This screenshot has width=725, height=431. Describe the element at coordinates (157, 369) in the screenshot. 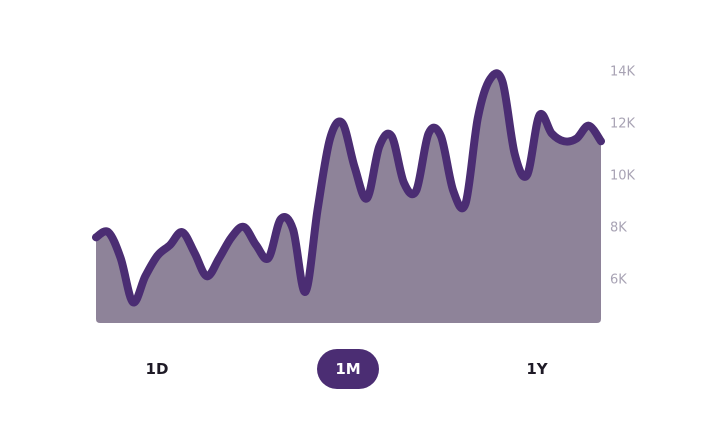

I see `range-1d-button: 1D` at that location.